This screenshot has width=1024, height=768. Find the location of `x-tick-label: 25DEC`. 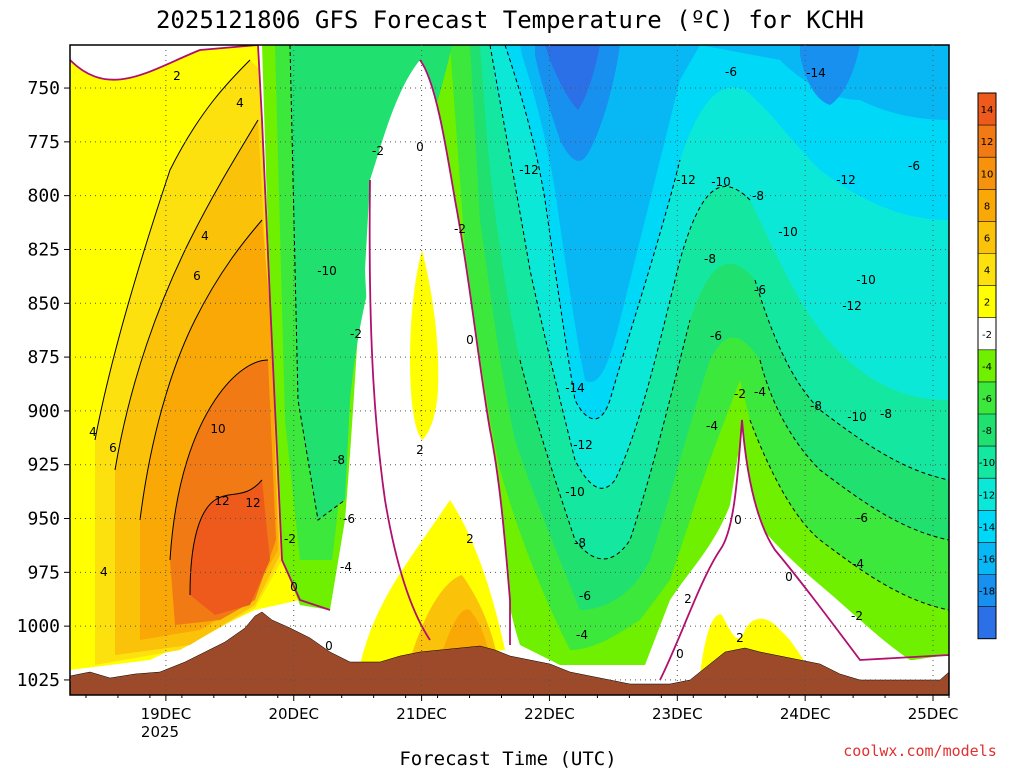

x-tick-label: 25DEC is located at coordinates (933, 714).